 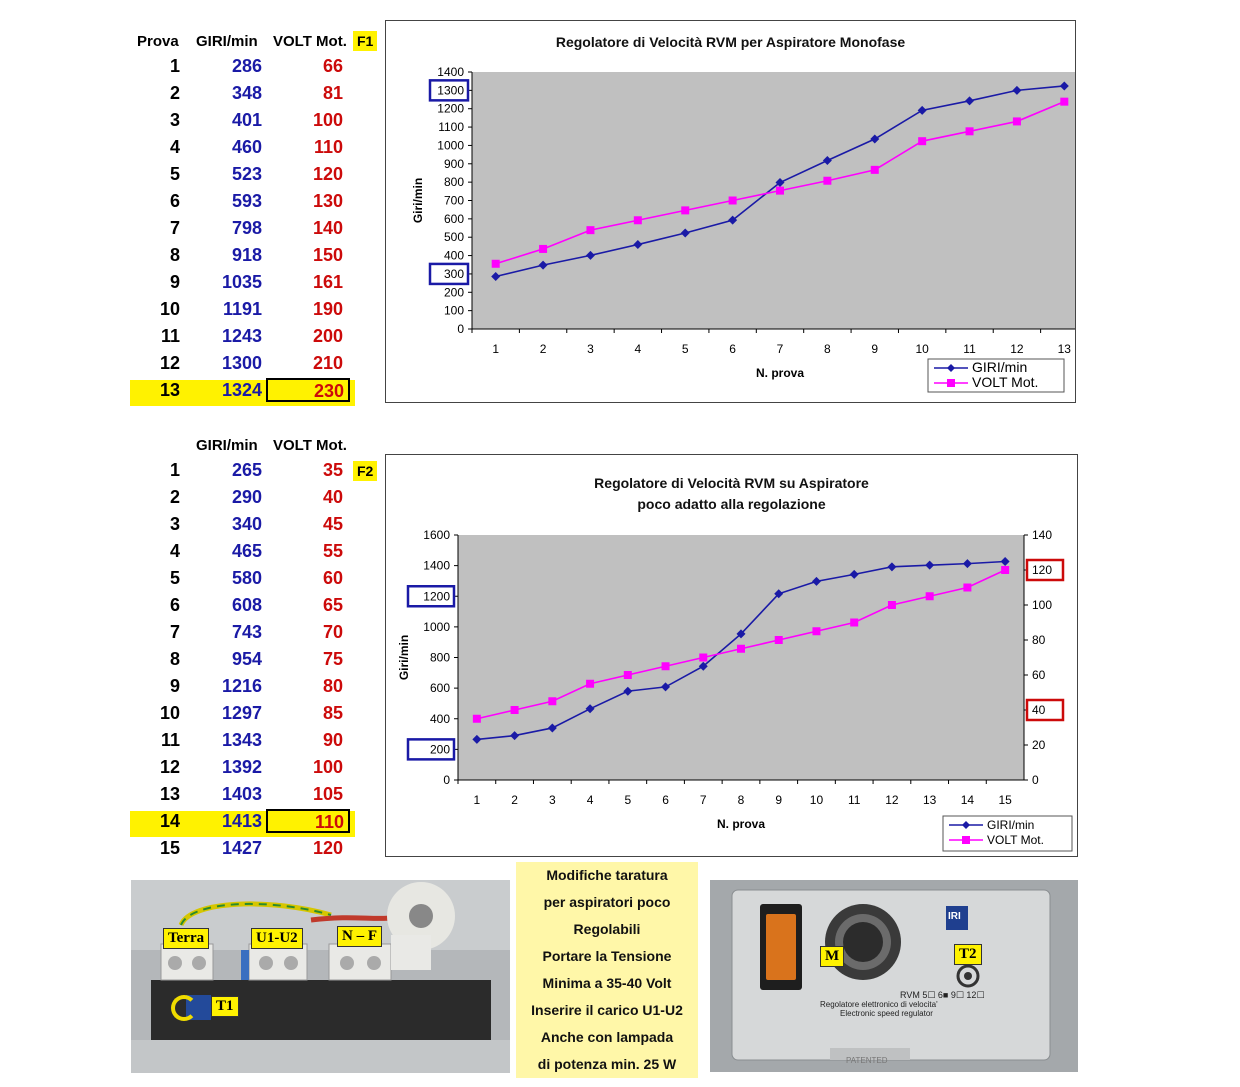 What do you see at coordinates (365, 41) in the screenshot?
I see `badge-f1: F1` at bounding box center [365, 41].